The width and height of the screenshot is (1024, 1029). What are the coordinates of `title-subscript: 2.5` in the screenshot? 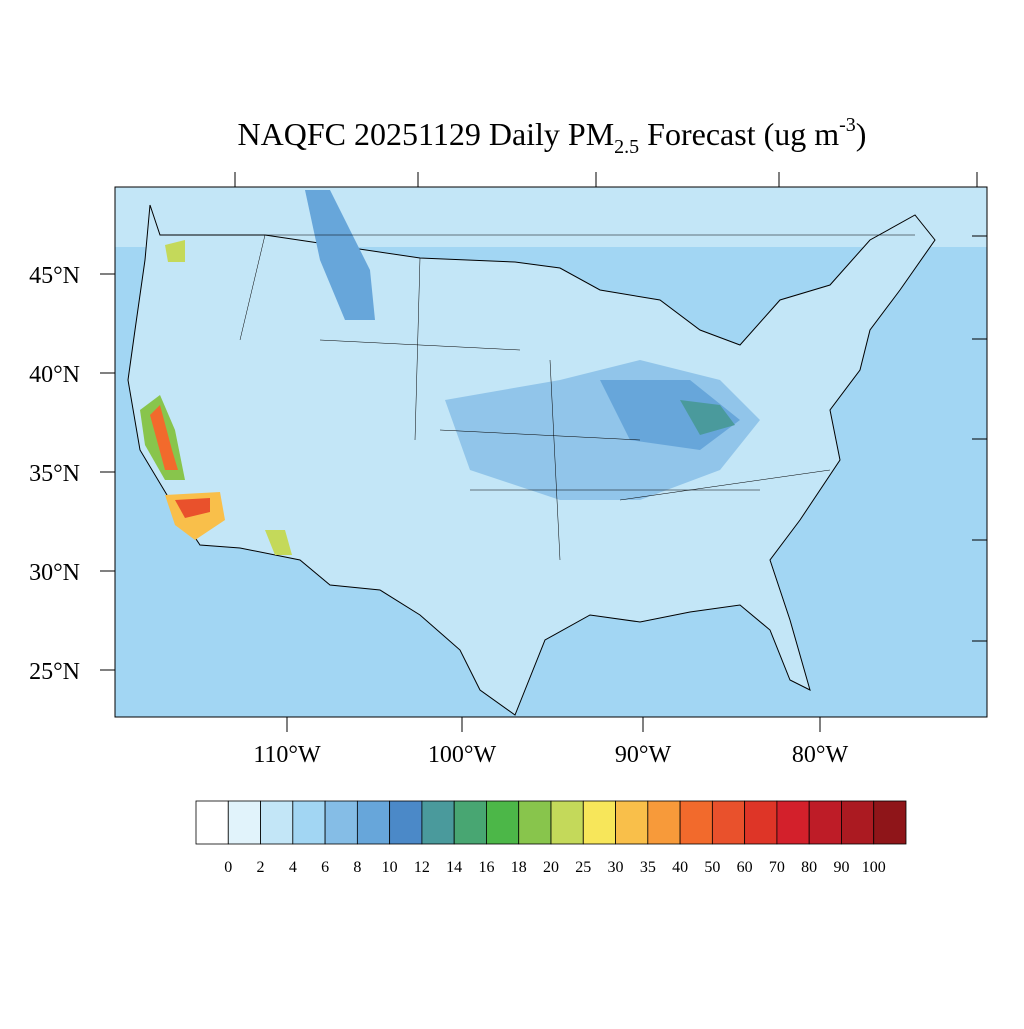 It's located at (626, 147).